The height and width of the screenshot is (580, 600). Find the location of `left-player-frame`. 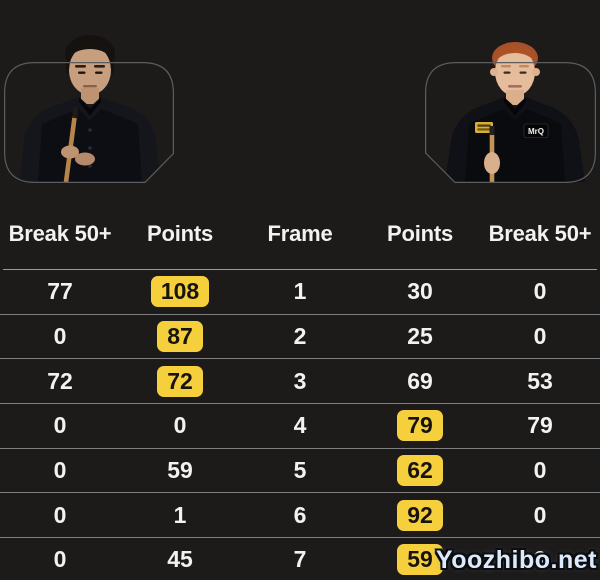

left-player-frame is located at coordinates (89, 122).